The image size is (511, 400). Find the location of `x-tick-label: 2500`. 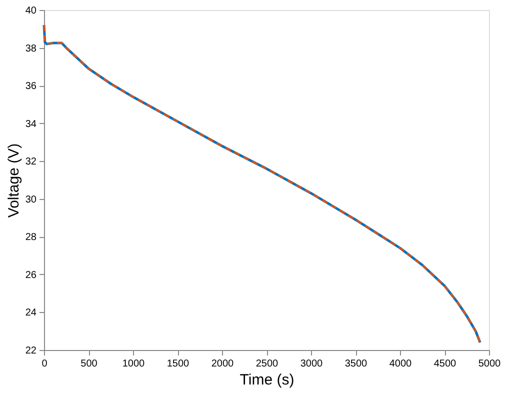

x-tick-label: 2500 is located at coordinates (267, 364).